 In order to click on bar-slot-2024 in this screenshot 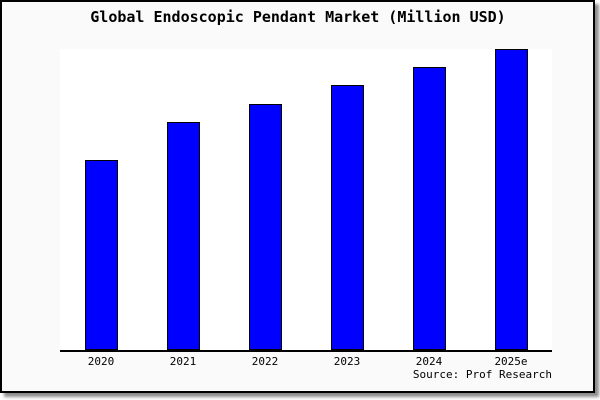, I will do `click(429, 199)`.